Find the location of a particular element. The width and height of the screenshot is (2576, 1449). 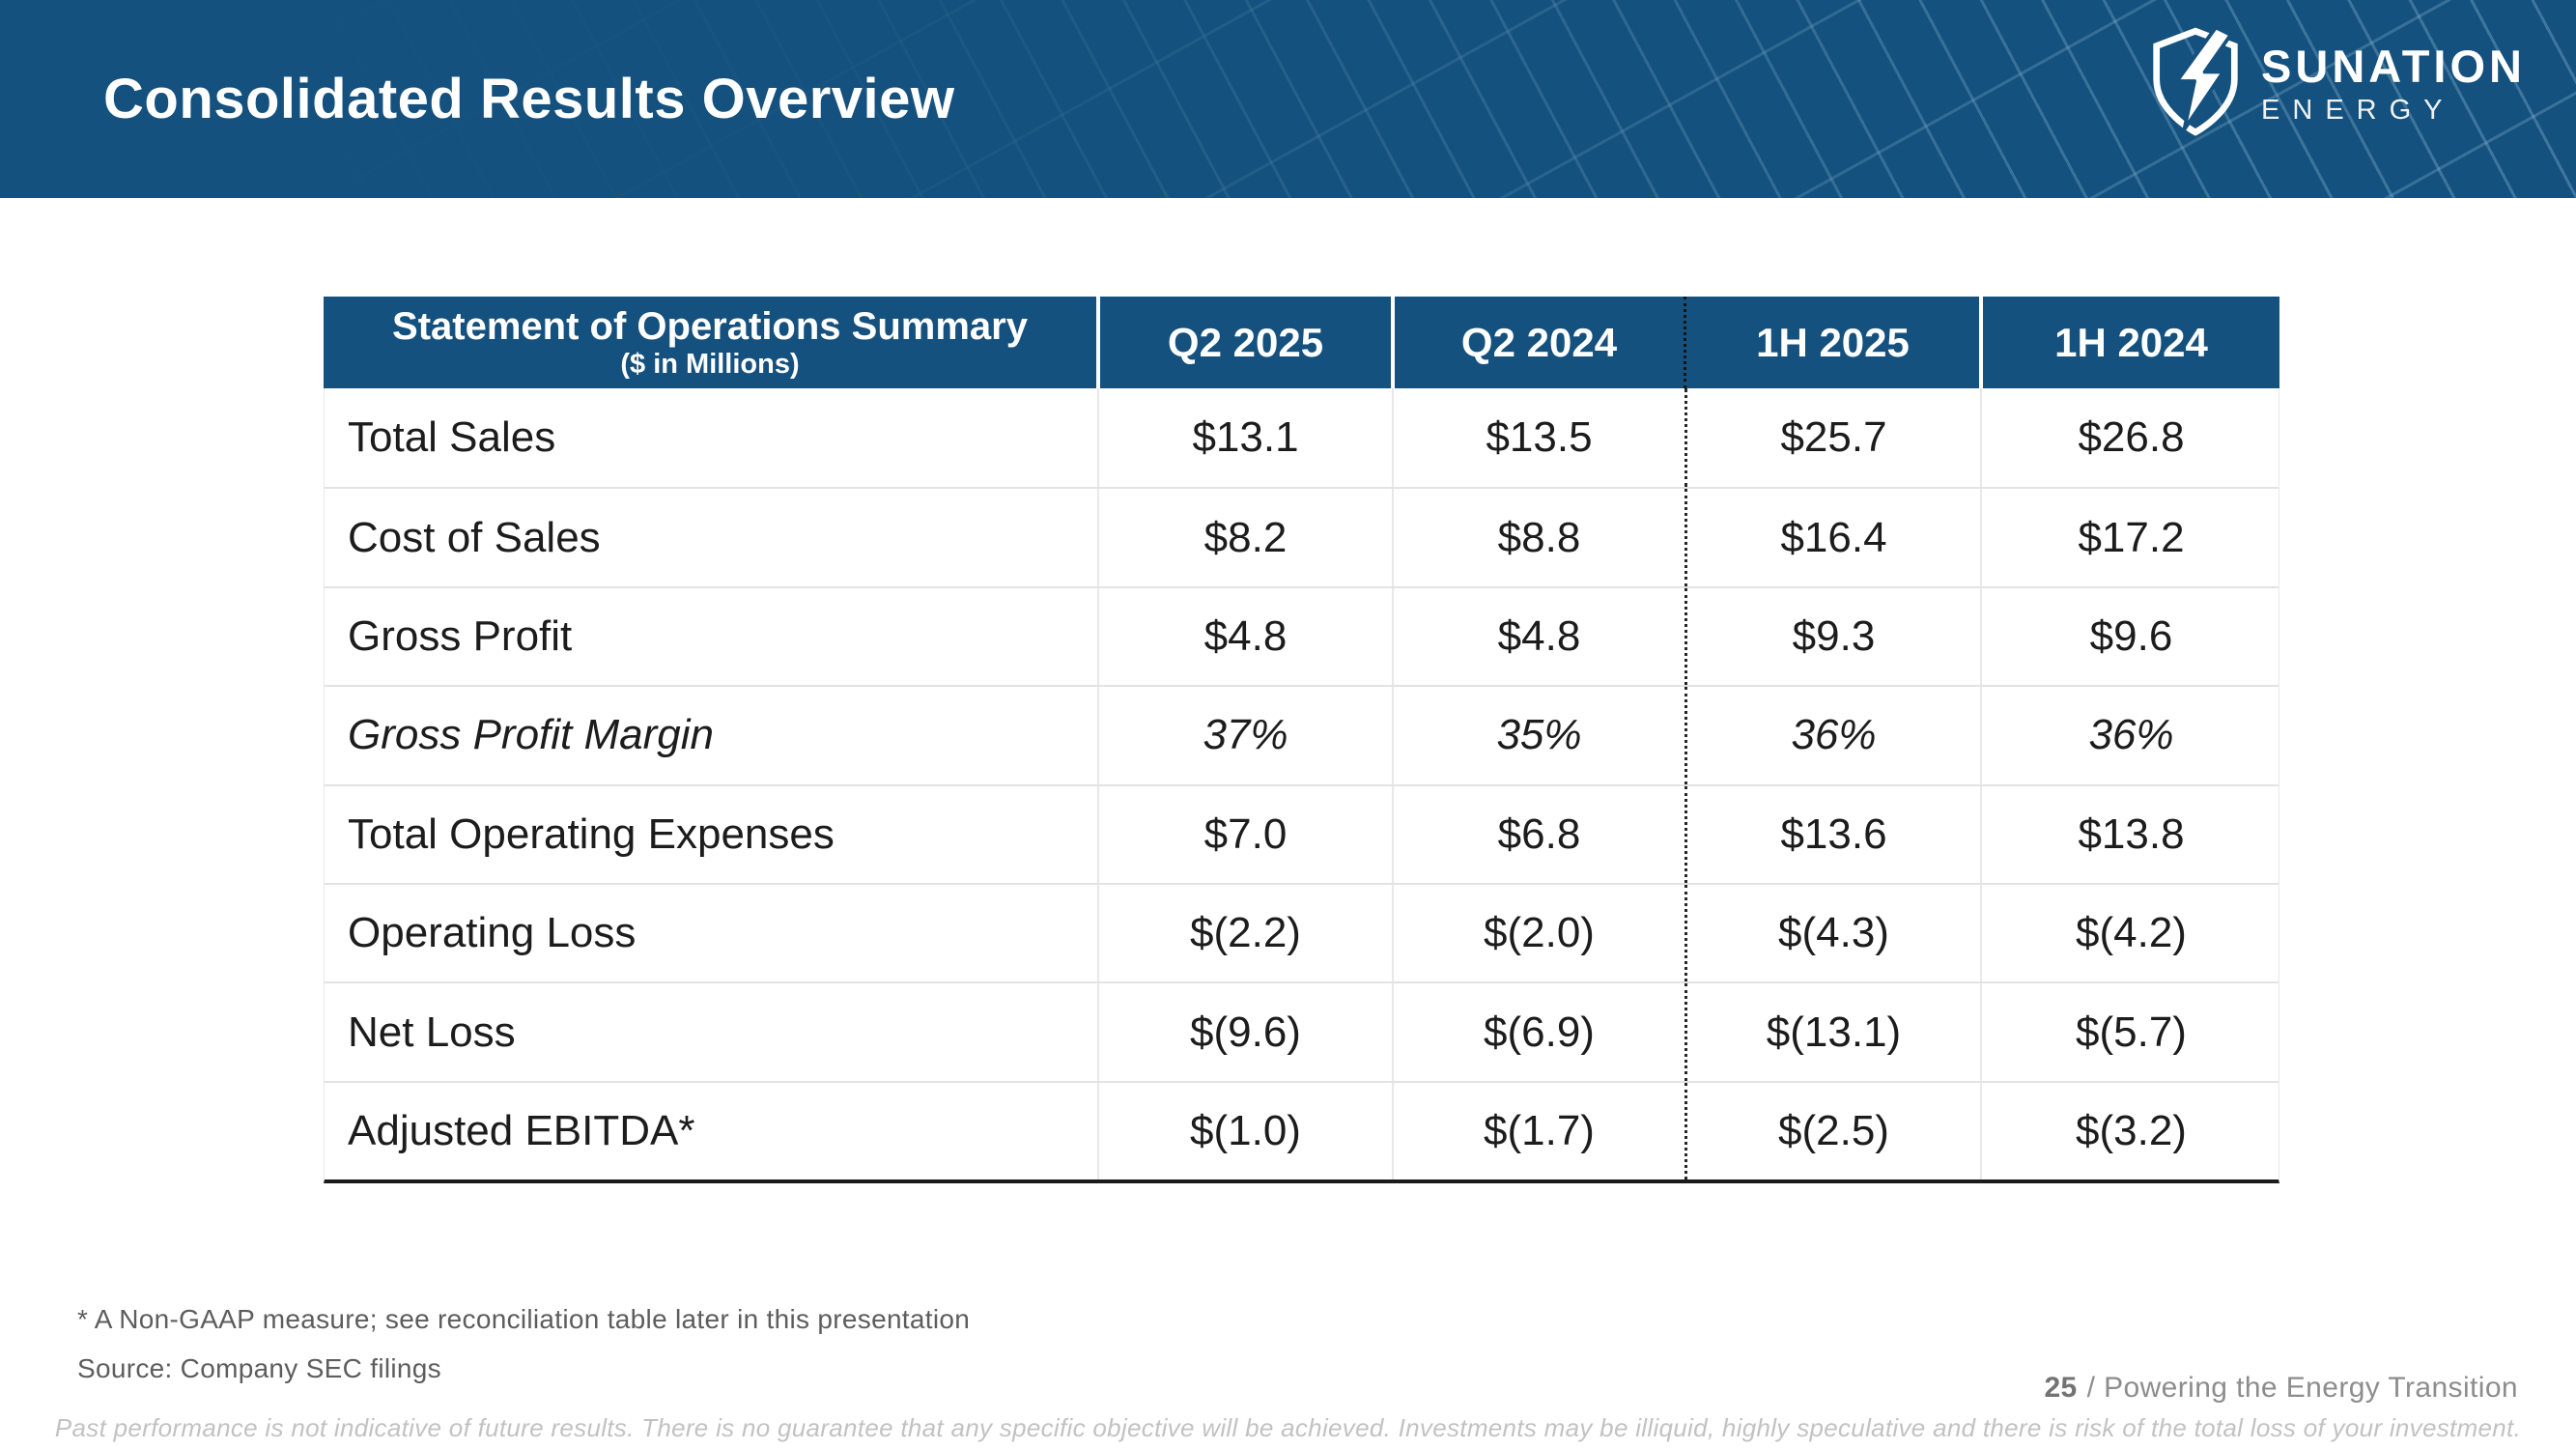

table-subtitle: ($ in Millions) is located at coordinates (710, 364).